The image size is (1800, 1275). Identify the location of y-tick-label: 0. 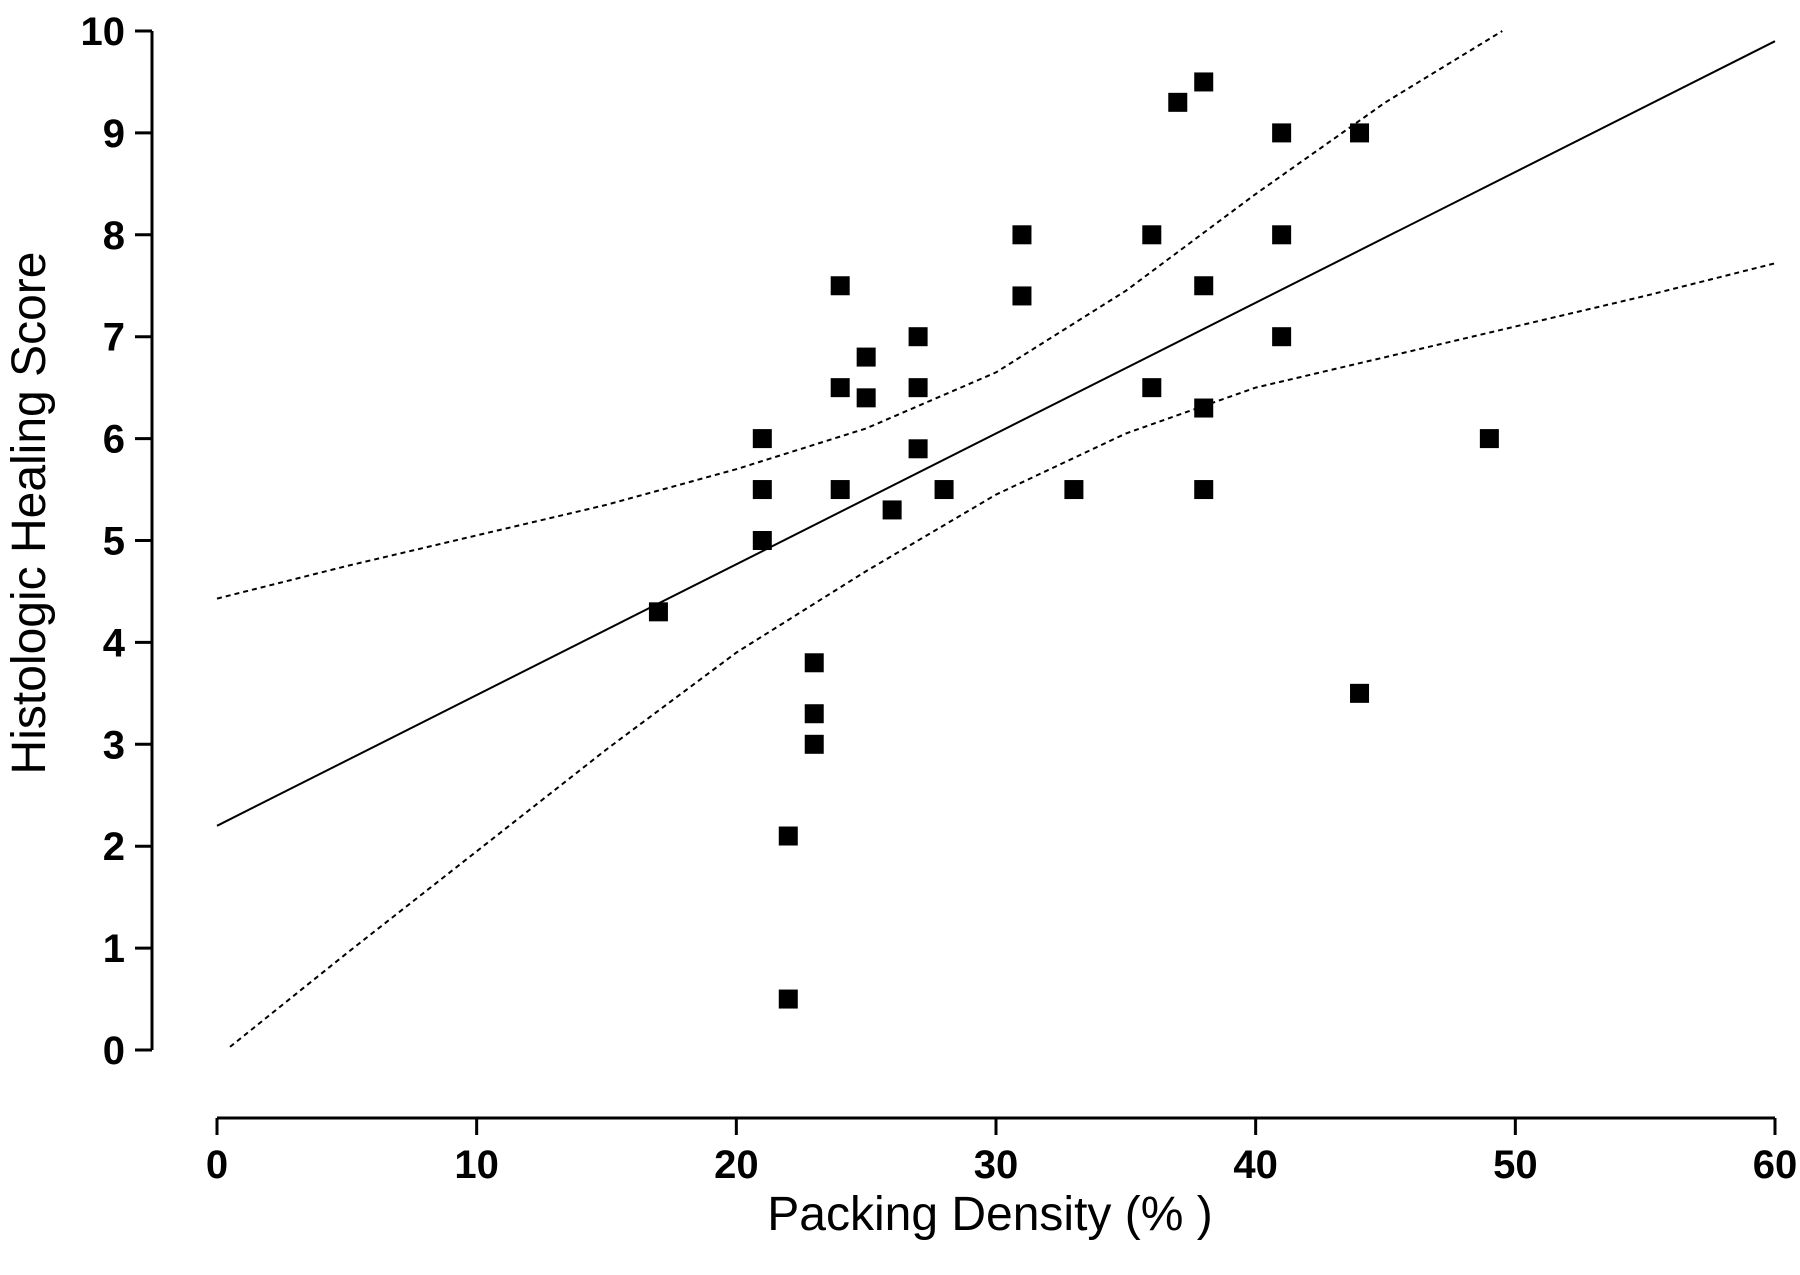
(114, 1051).